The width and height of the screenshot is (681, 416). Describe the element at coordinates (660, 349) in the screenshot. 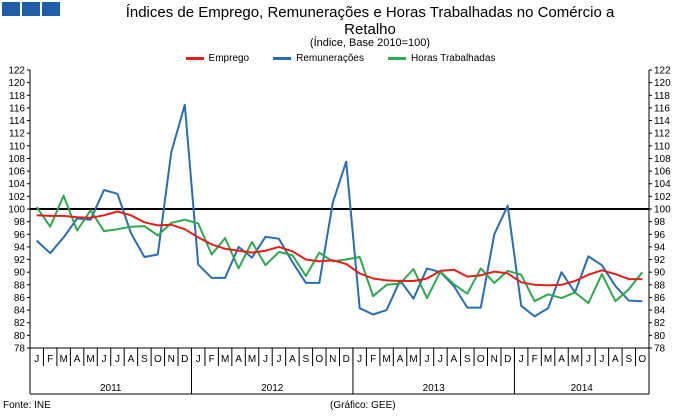

I see `y-tick-label-right: 78` at that location.